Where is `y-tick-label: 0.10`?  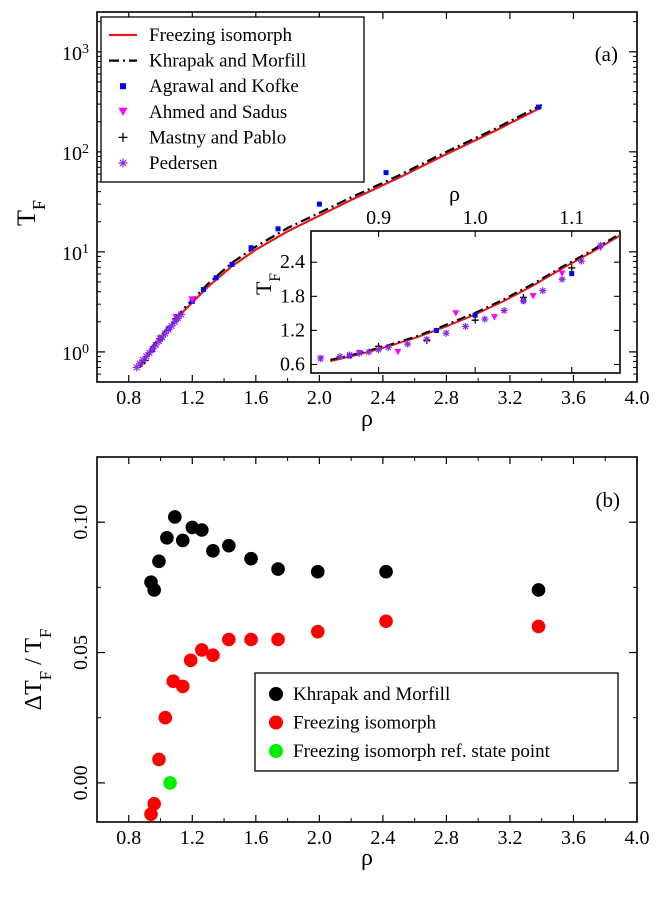
y-tick-label: 0.10 is located at coordinates (81, 522).